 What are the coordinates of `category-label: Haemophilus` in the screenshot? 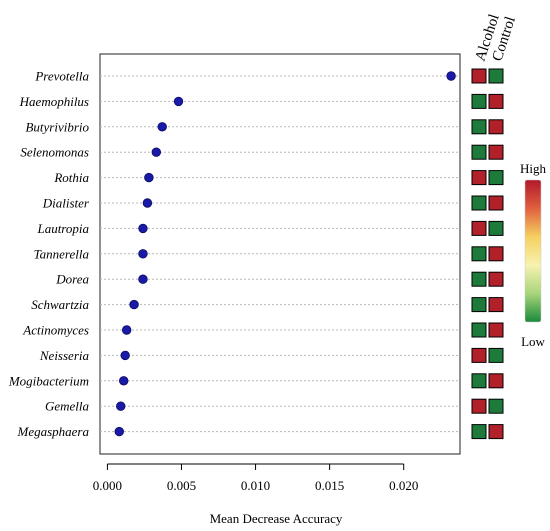 It's located at (54, 101).